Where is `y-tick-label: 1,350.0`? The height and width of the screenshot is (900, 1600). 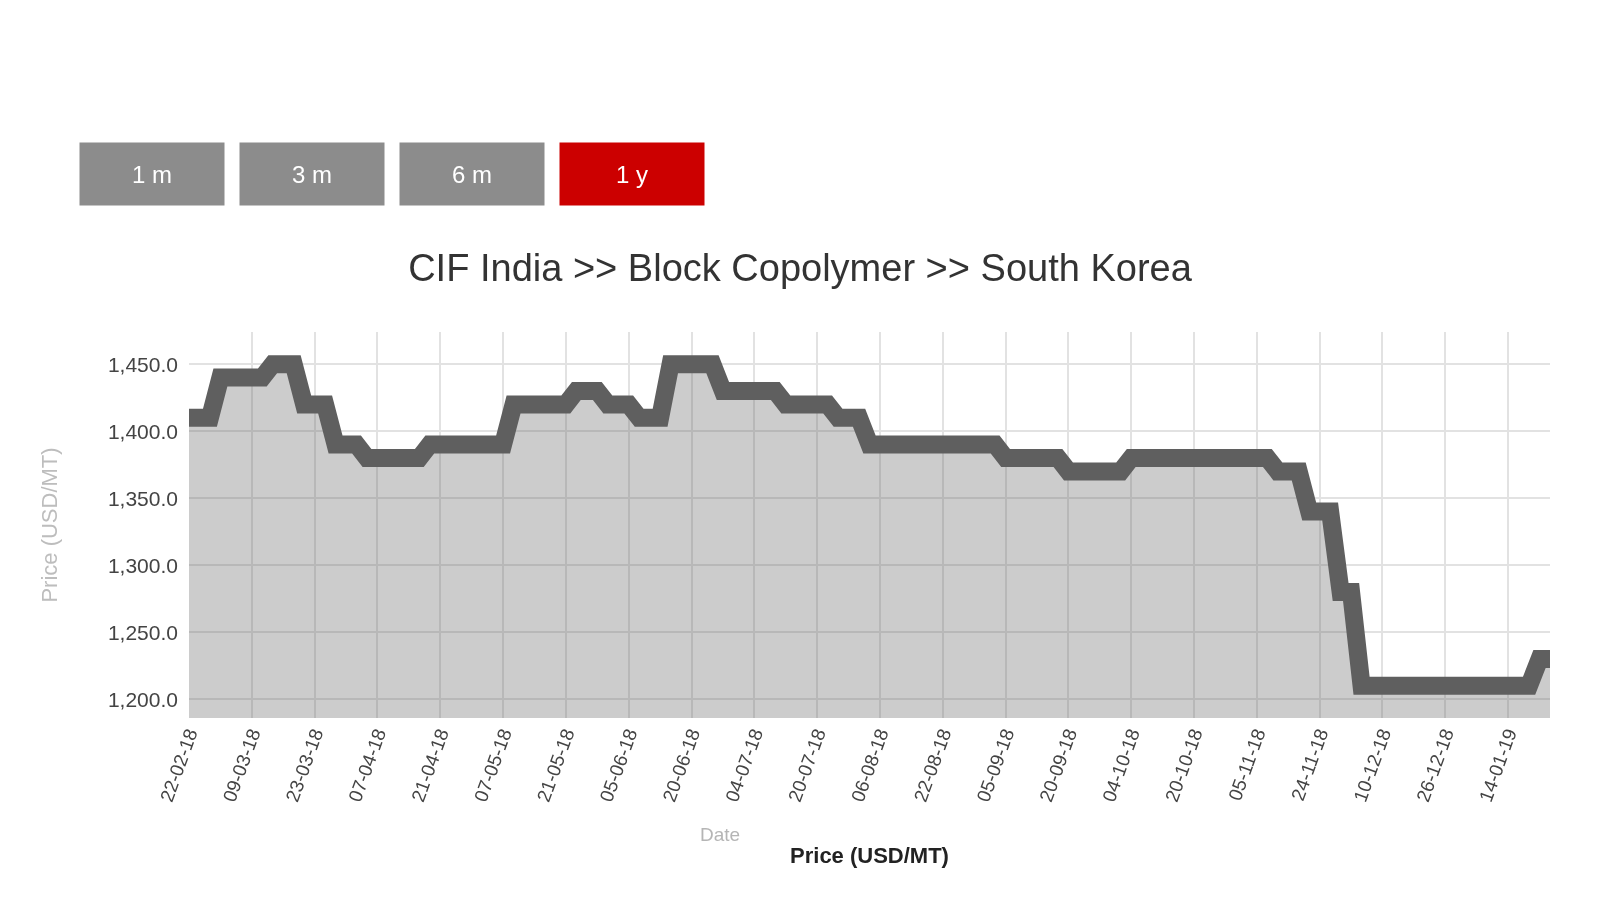 y-tick-label: 1,350.0 is located at coordinates (142, 498).